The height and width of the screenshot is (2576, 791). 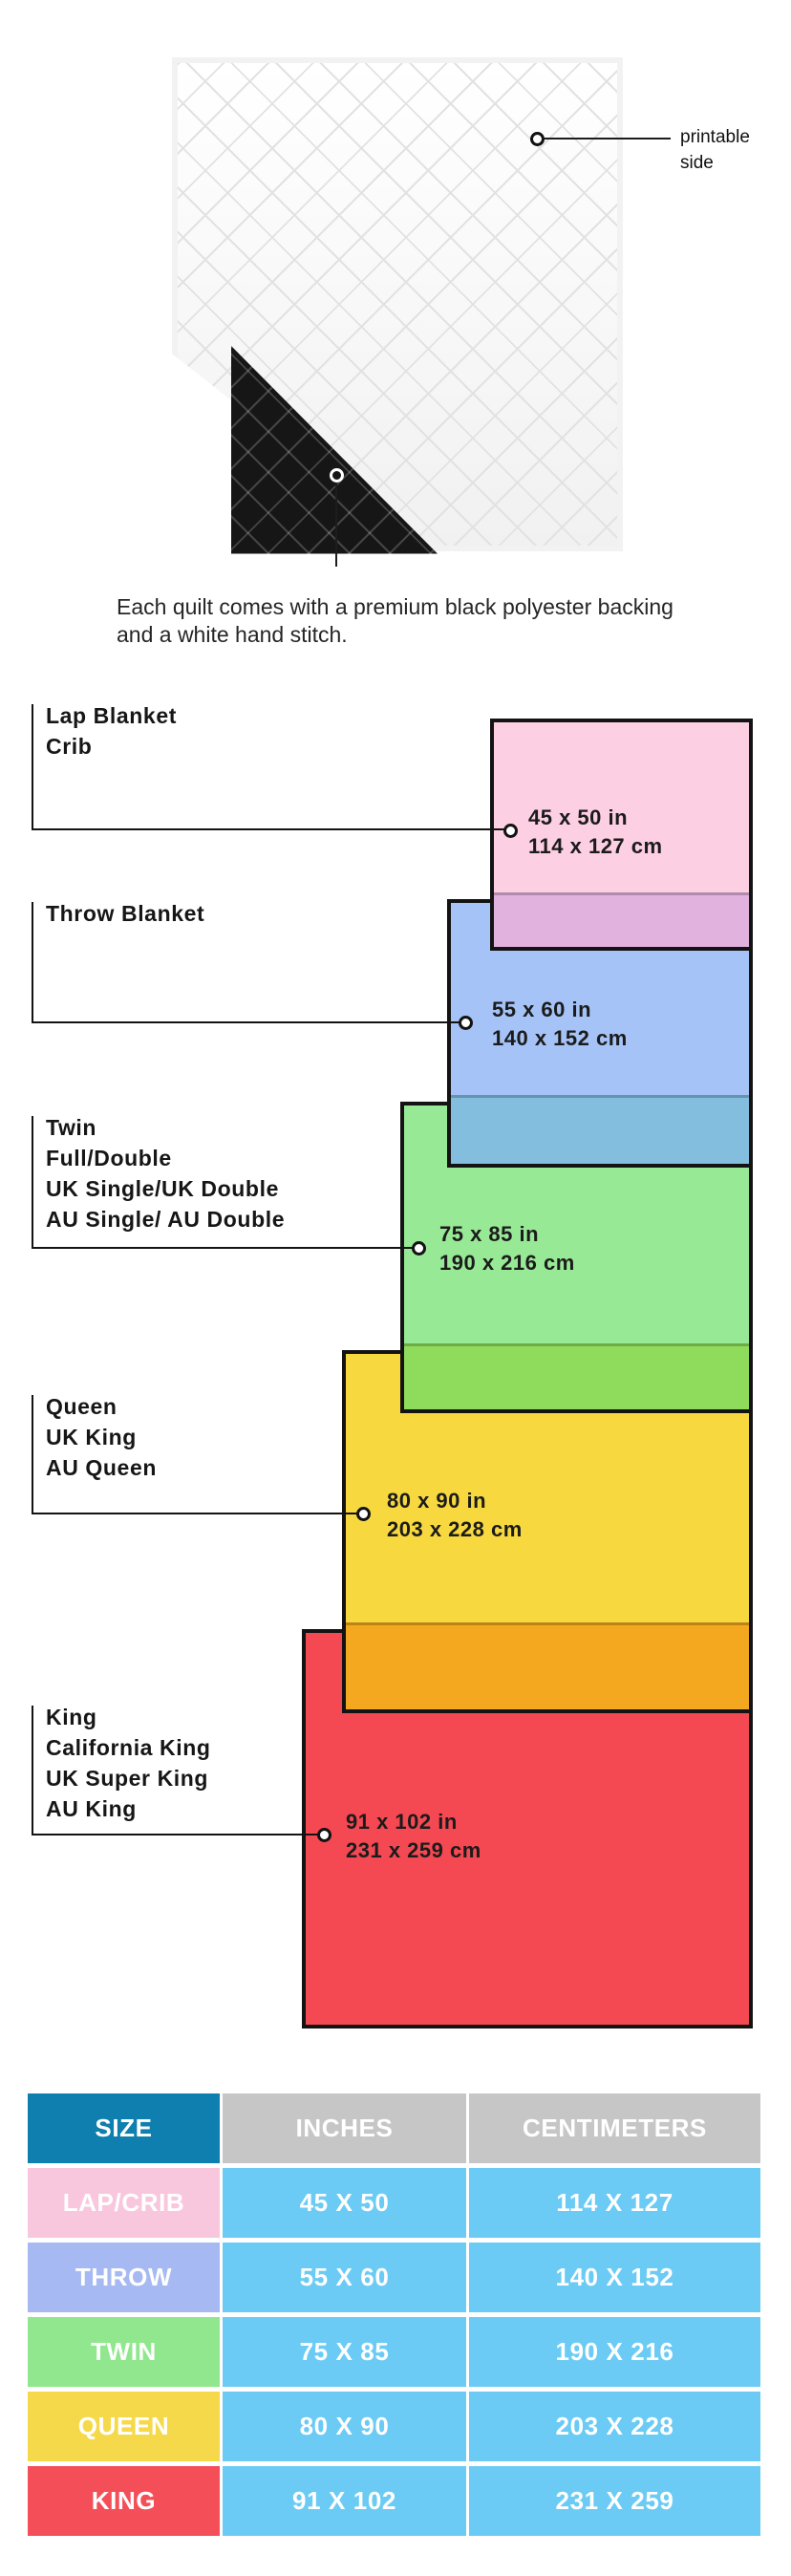 I want to click on connector-vline-queen, so click(x=32, y=1454).